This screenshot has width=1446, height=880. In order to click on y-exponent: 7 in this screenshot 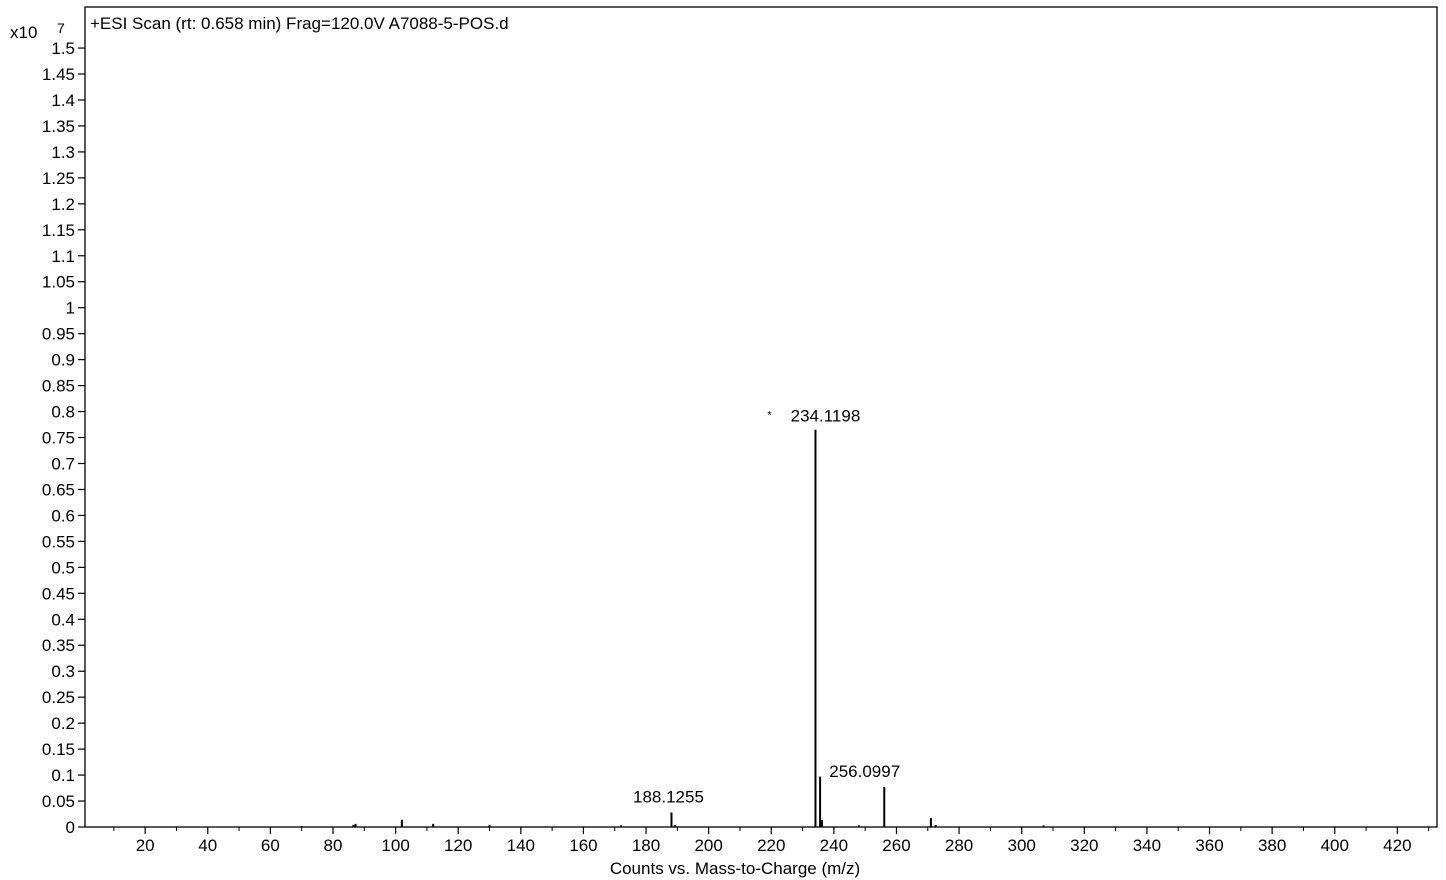, I will do `click(61, 28)`.